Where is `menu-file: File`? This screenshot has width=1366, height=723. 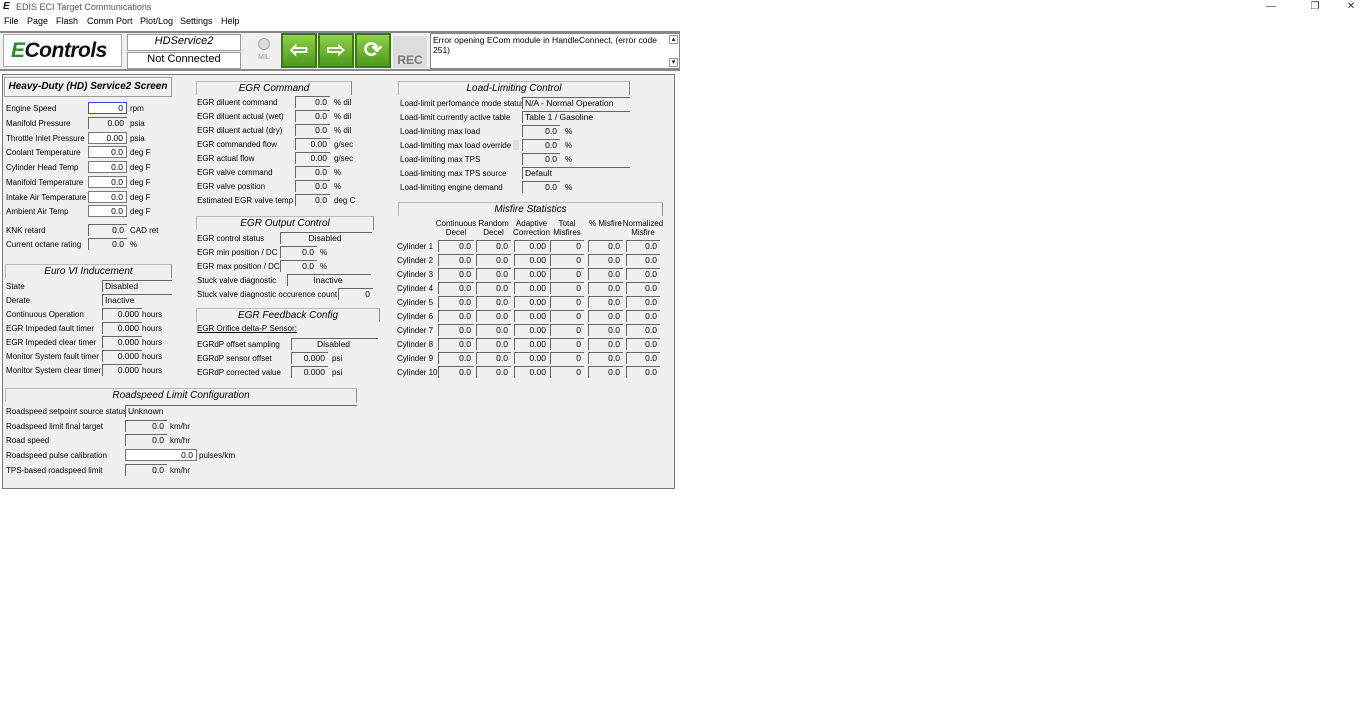 menu-file: File is located at coordinates (11, 21).